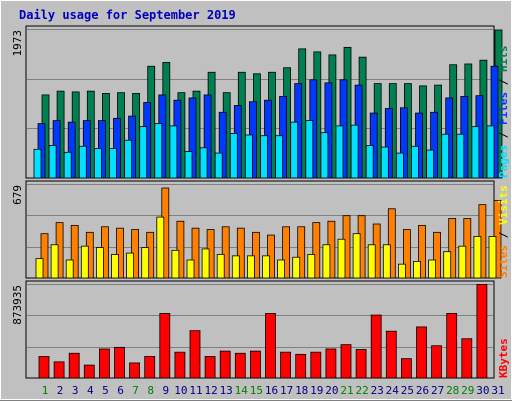  Describe the element at coordinates (482, 390) in the screenshot. I see `x-label-day-30: 30` at that location.